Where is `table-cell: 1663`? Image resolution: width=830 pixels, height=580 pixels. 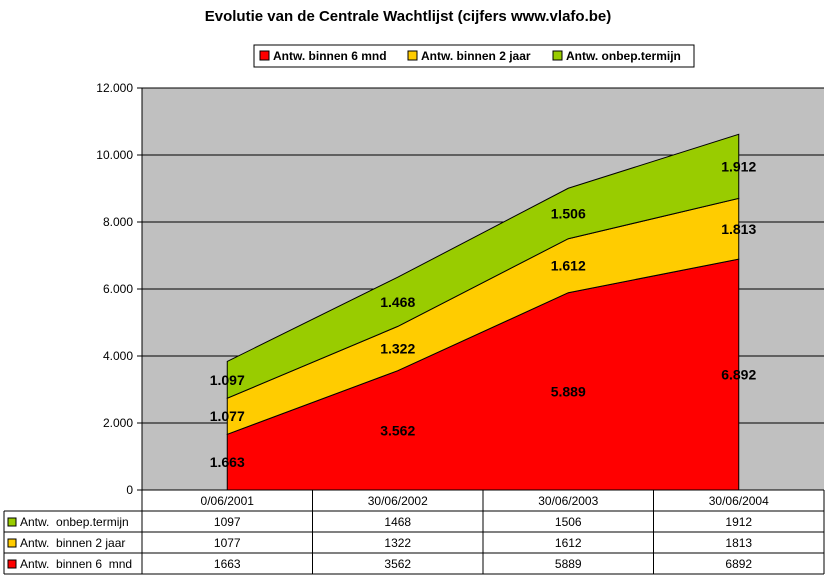 table-cell: 1663 is located at coordinates (227, 564).